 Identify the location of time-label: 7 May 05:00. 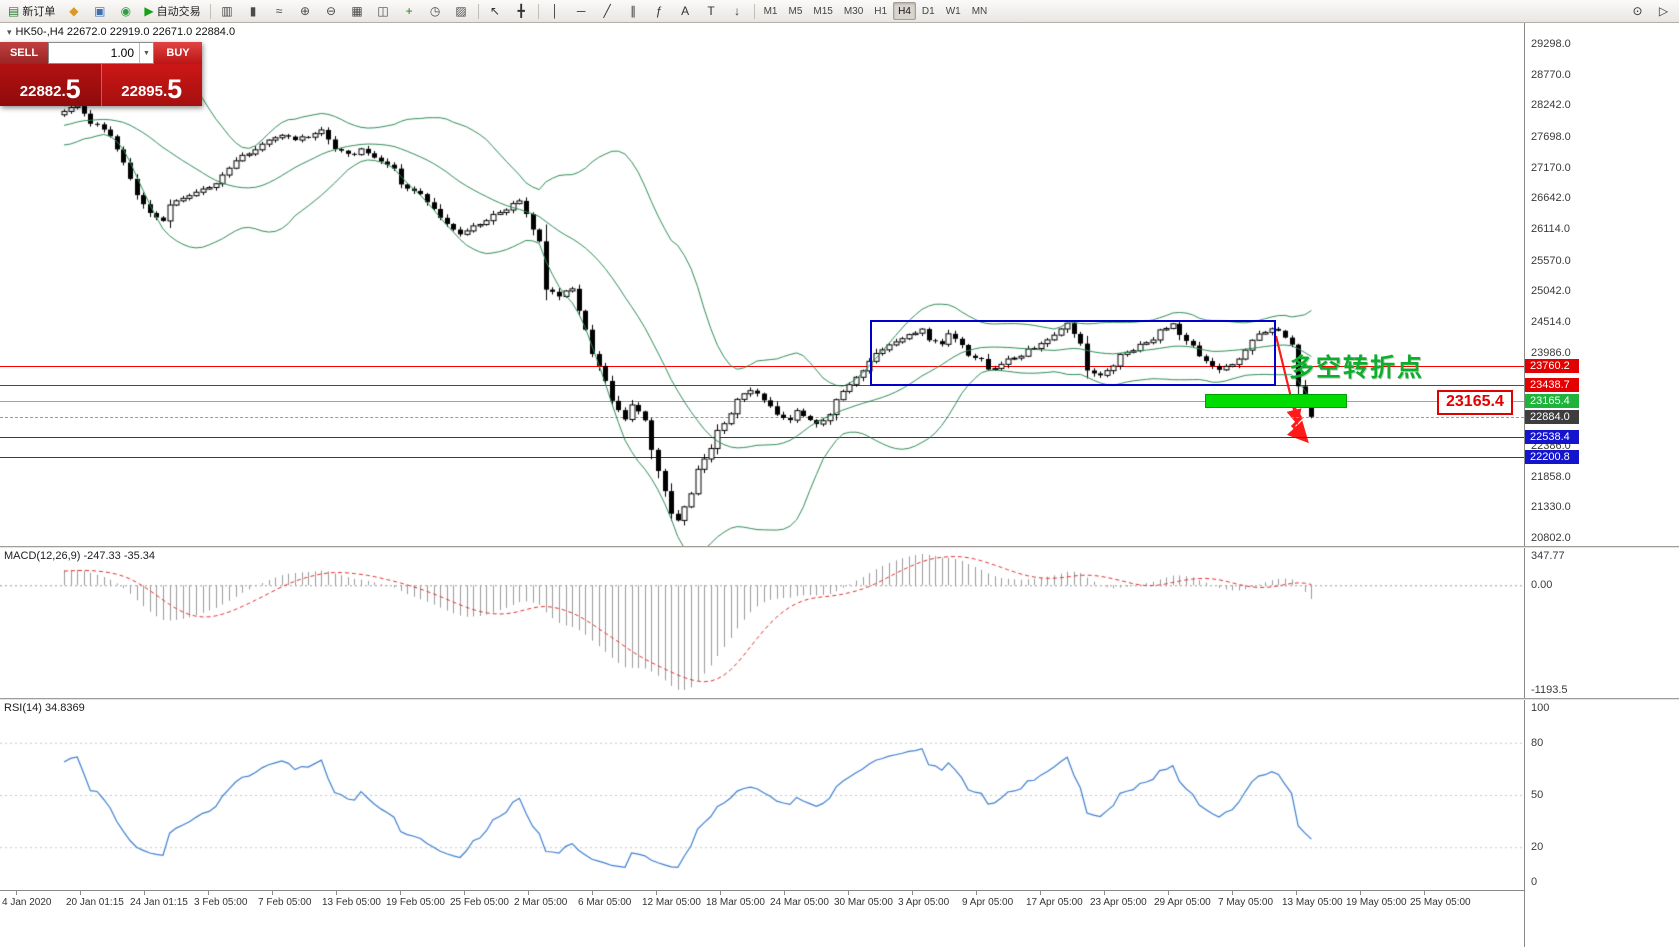
(1246, 902).